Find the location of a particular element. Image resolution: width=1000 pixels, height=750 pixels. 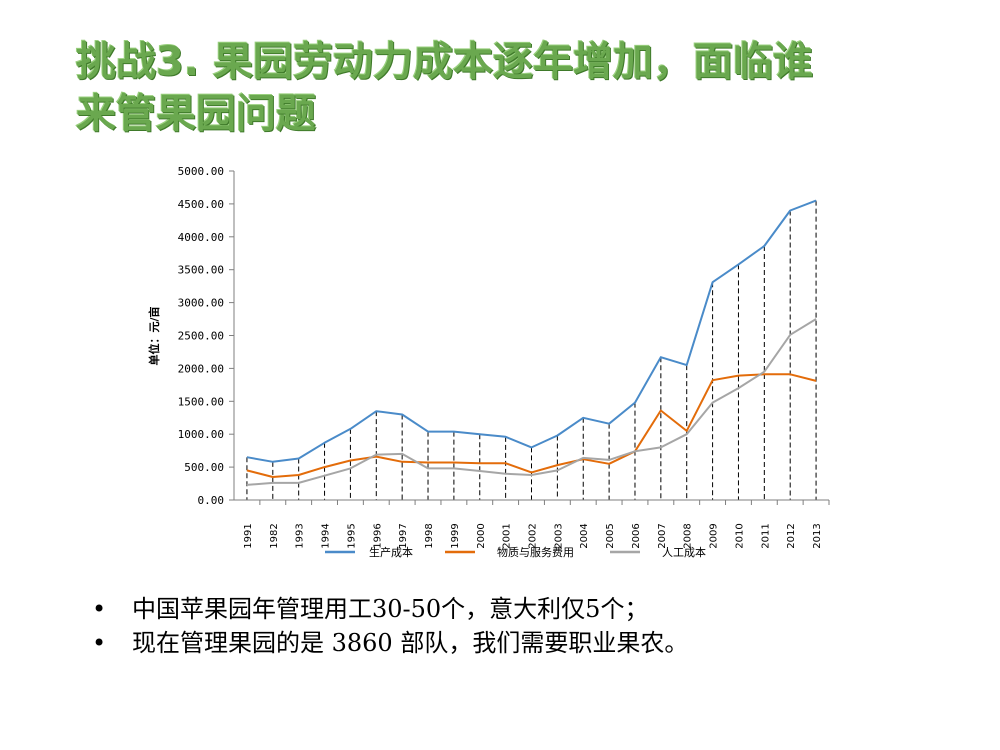

y-tick-label: 5000.00 is located at coordinates (201, 171).